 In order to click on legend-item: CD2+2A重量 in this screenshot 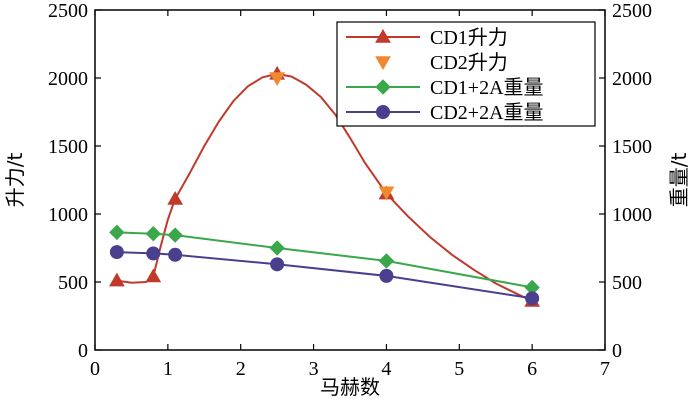, I will do `click(445, 112)`.